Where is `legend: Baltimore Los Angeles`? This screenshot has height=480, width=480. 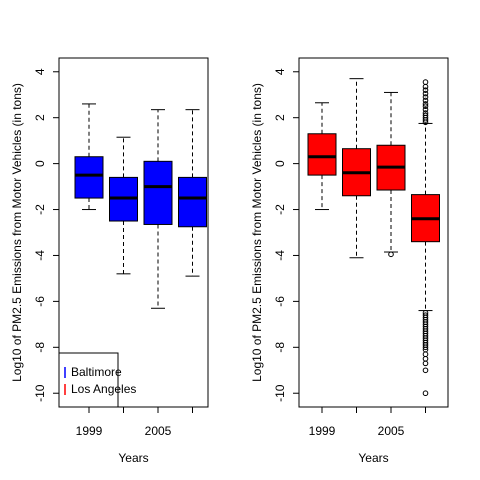 legend: Baltimore Los Angeles is located at coordinates (97, 380).